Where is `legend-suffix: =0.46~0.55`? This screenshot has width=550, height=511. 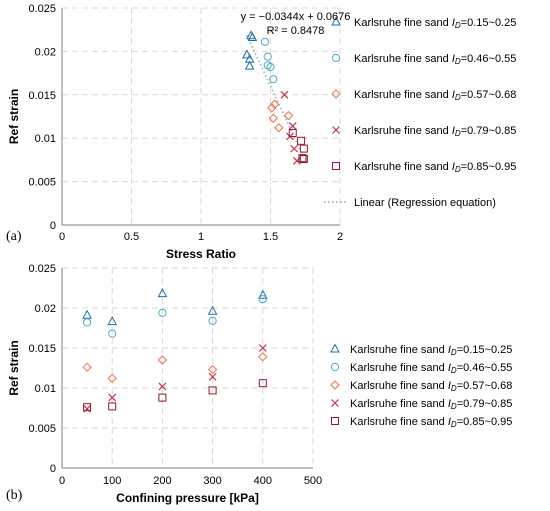 legend-suffix: =0.46~0.55 is located at coordinates (485, 368).